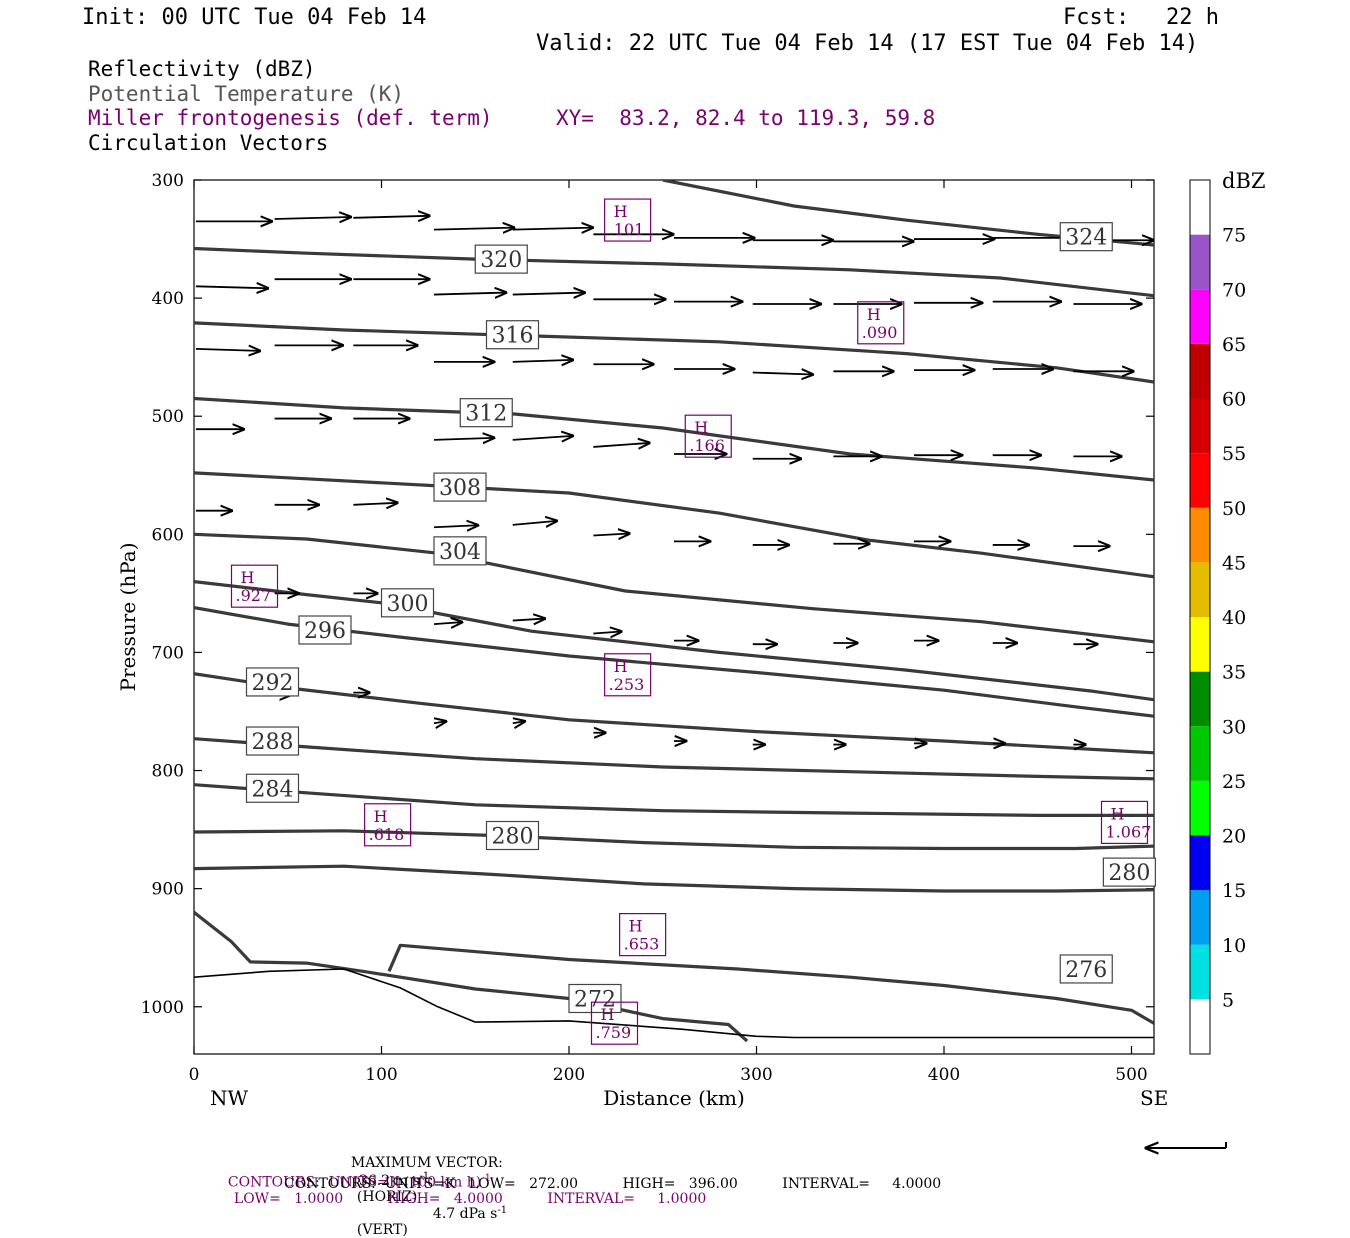 The height and width of the screenshot is (1238, 1350). I want to click on x-end-left-label: NW, so click(229, 1098).